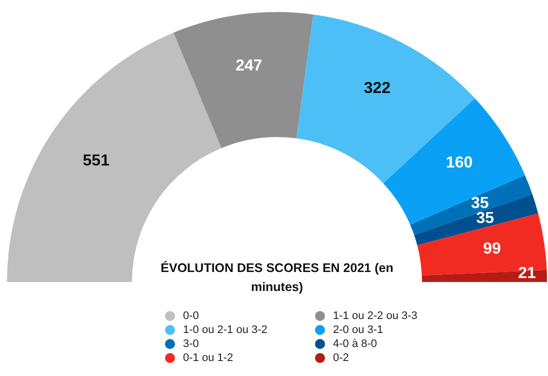 The width and height of the screenshot is (548, 376). I want to click on data-label: 99, so click(492, 249).